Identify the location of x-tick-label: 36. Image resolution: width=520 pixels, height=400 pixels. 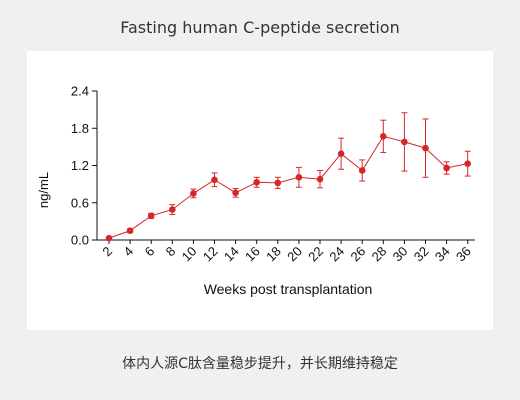
(463, 254).